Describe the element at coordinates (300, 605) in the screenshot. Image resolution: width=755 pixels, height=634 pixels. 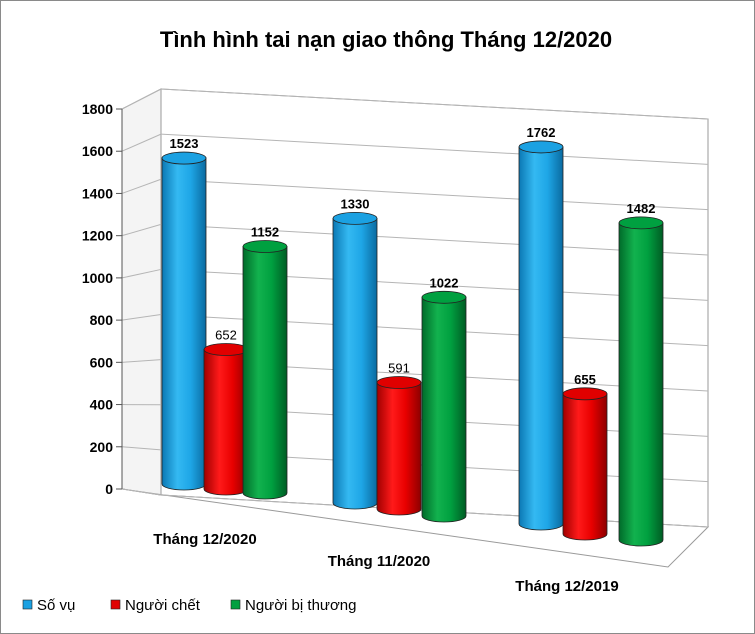
I see `legend-label: Người bị thương` at that location.